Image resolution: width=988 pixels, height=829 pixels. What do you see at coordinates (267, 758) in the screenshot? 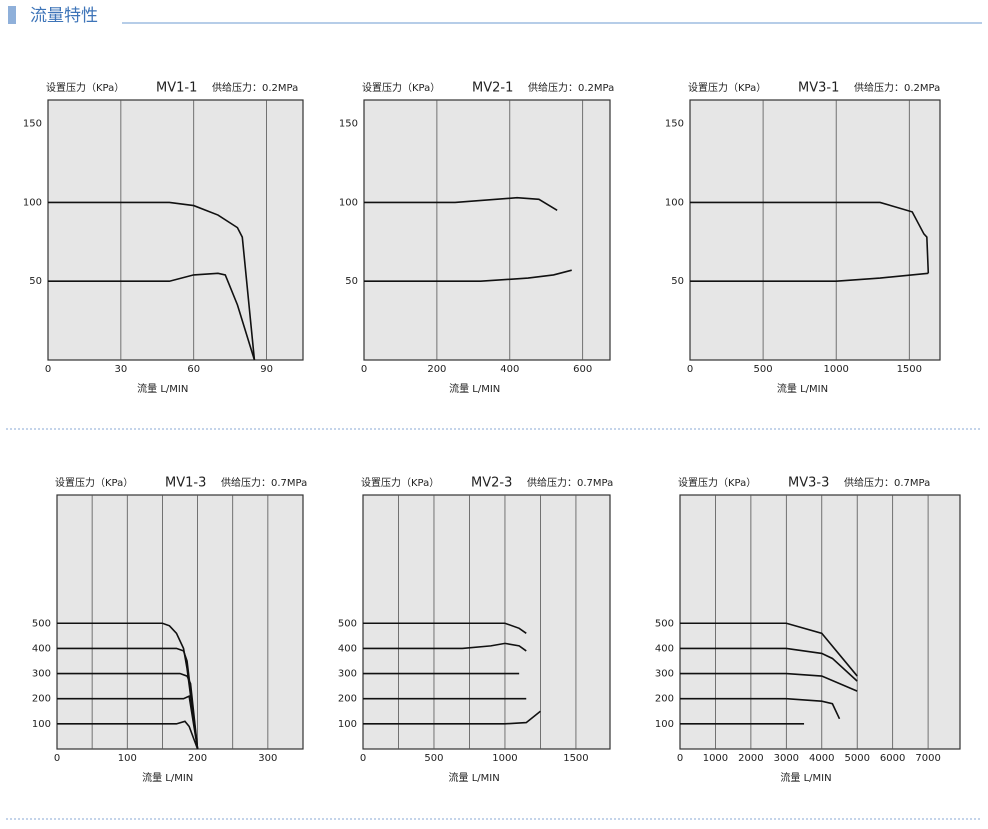
I see `x-tick-label: 300` at bounding box center [267, 758].